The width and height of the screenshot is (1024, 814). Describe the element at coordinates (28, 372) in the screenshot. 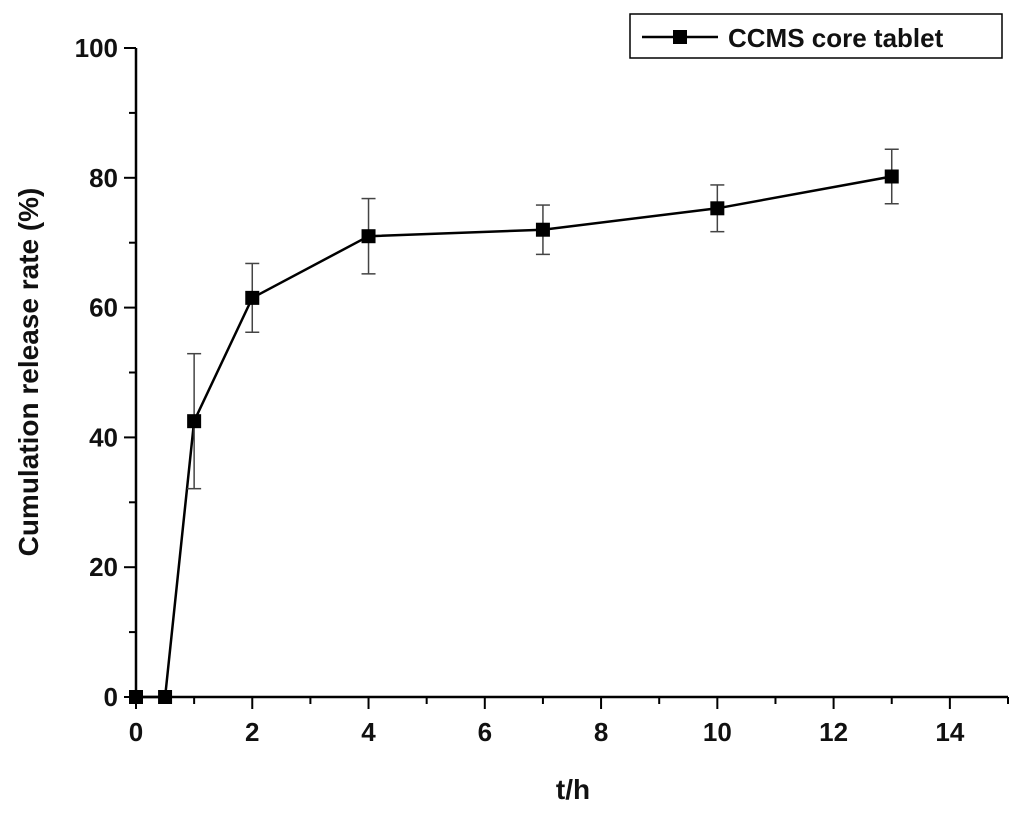

I see `y-axis-title: Cumulation release rate (%)` at that location.